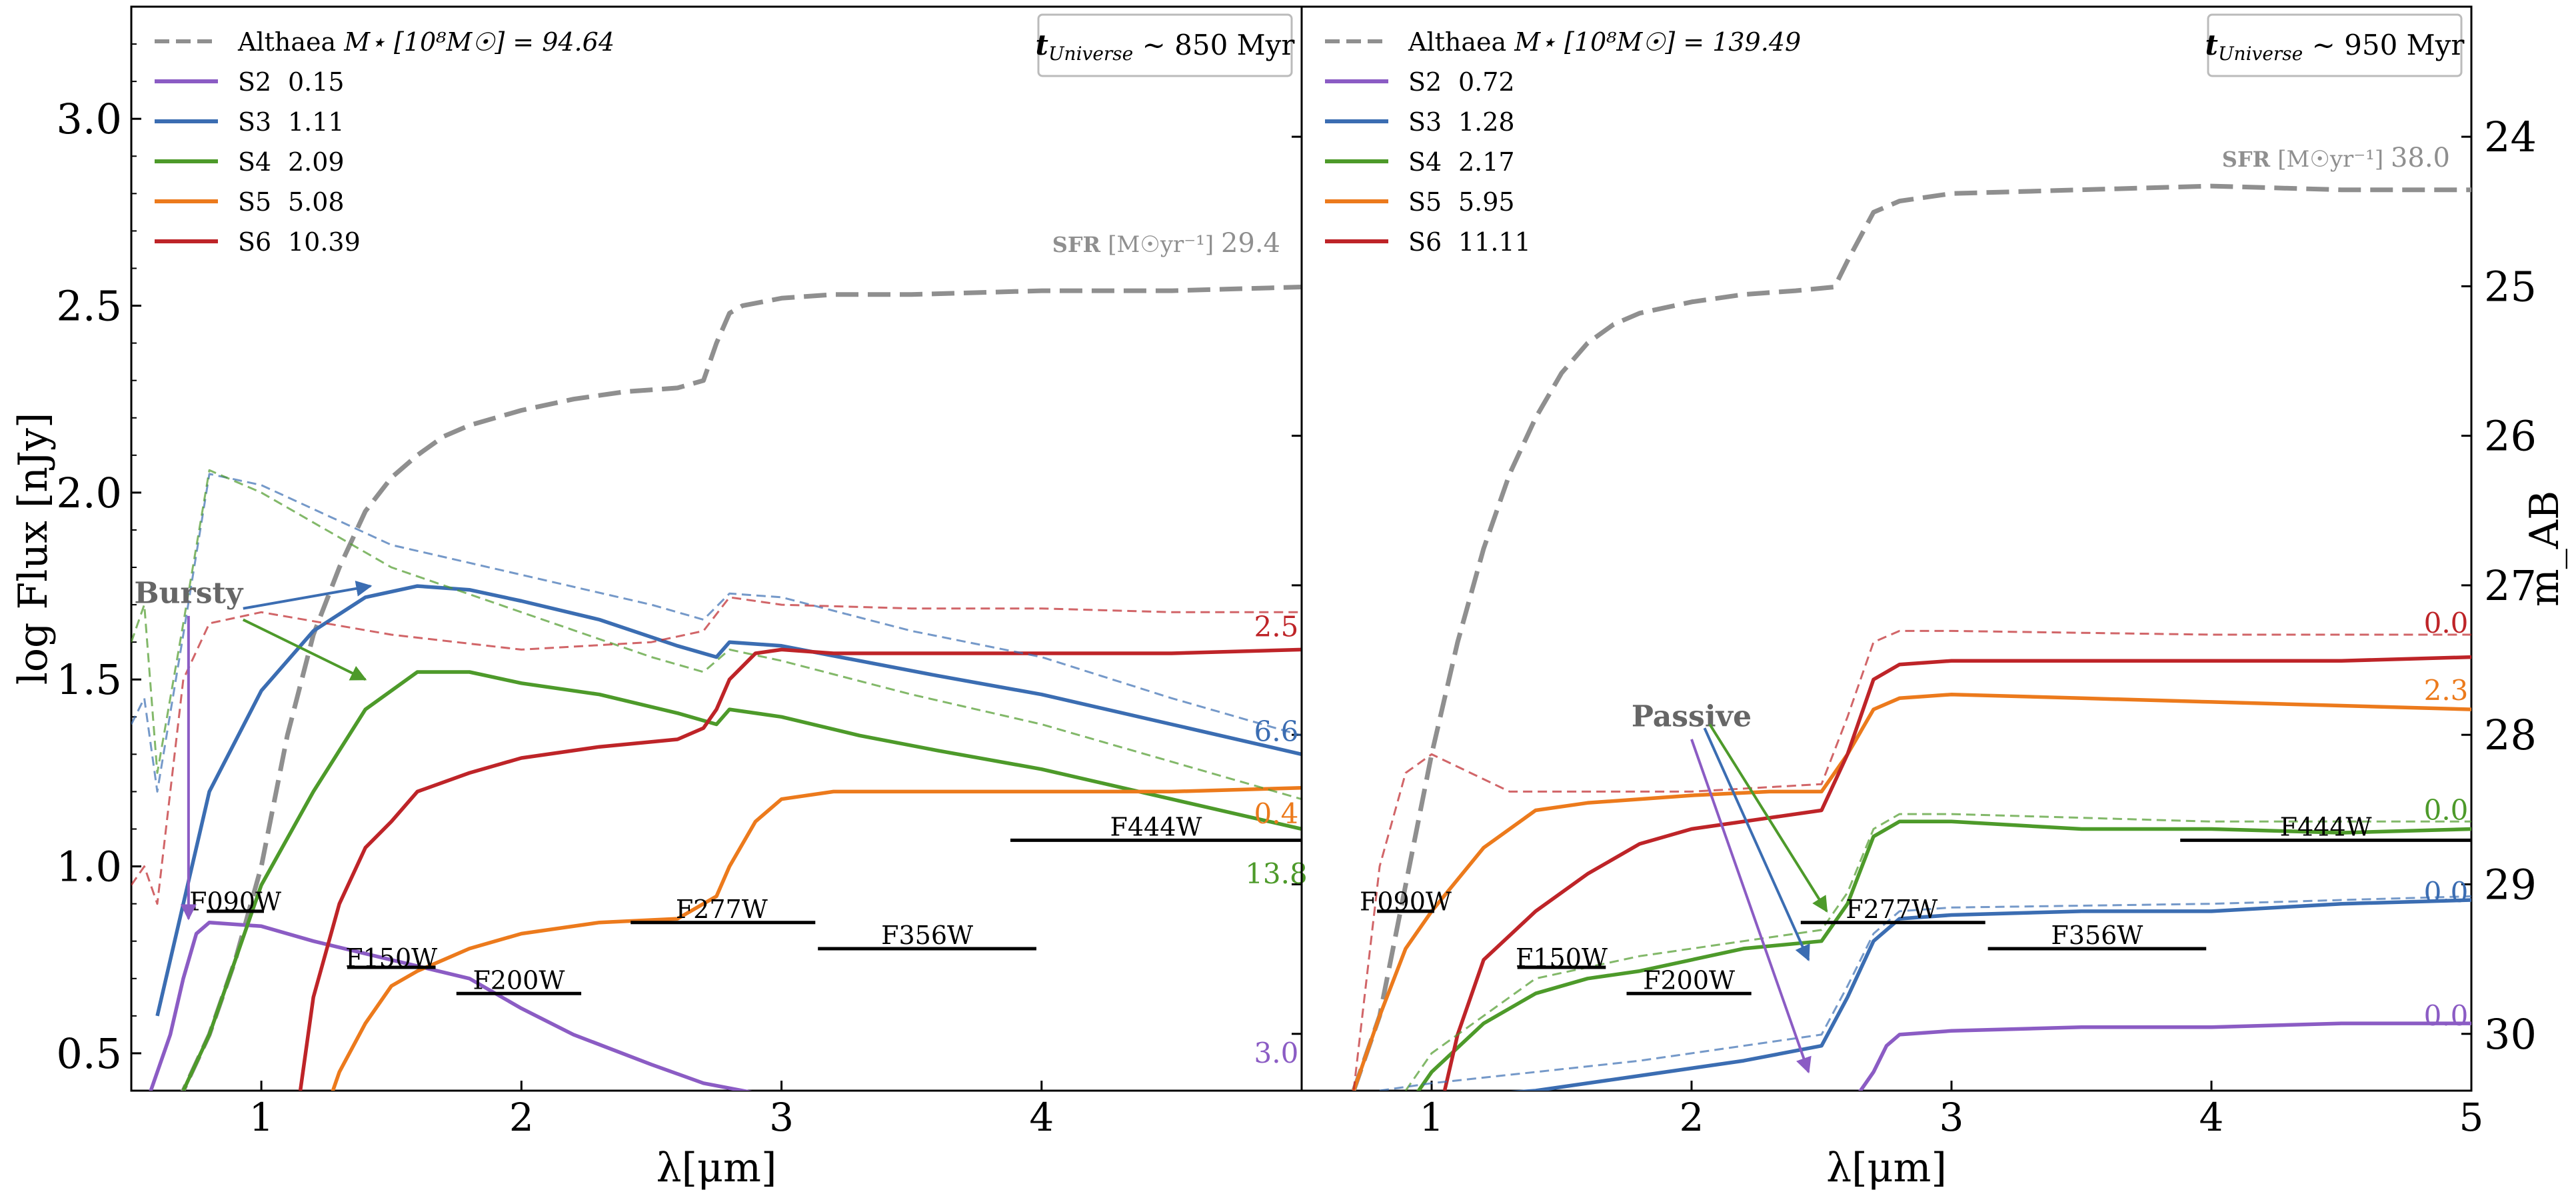 This screenshot has height=1200, width=2576. What do you see at coordinates (1495, 242) in the screenshot?
I see `legend-value-s6: 11.11` at bounding box center [1495, 242].